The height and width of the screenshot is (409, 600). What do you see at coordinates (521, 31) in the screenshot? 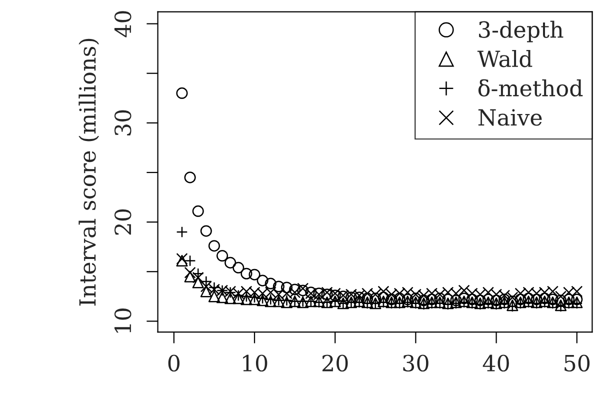
I see `legend-label: 3-depth` at bounding box center [521, 31].